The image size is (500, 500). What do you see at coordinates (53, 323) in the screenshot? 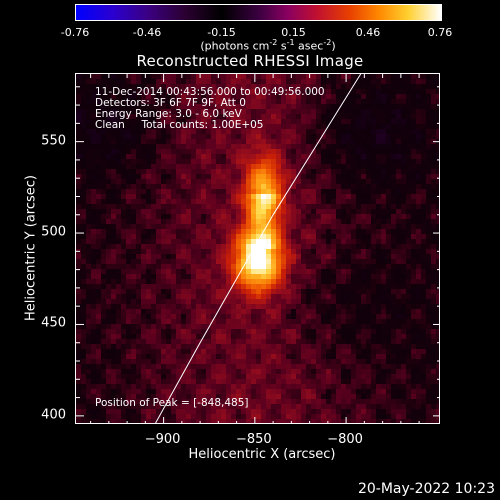
I see `y-tick-label: 450` at bounding box center [53, 323].